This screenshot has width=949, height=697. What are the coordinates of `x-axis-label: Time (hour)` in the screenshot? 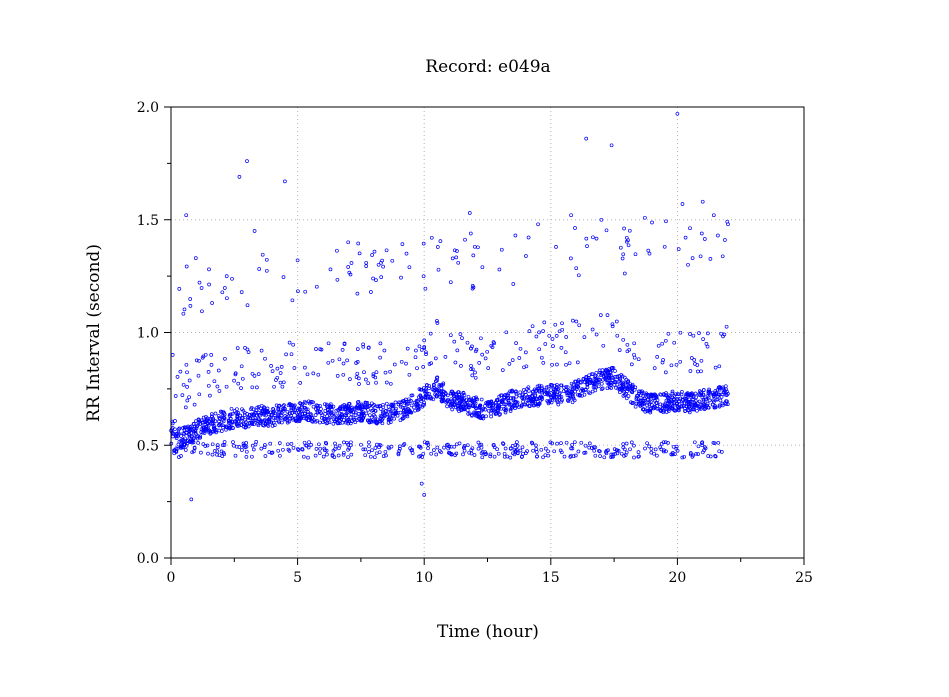 It's located at (488, 632).